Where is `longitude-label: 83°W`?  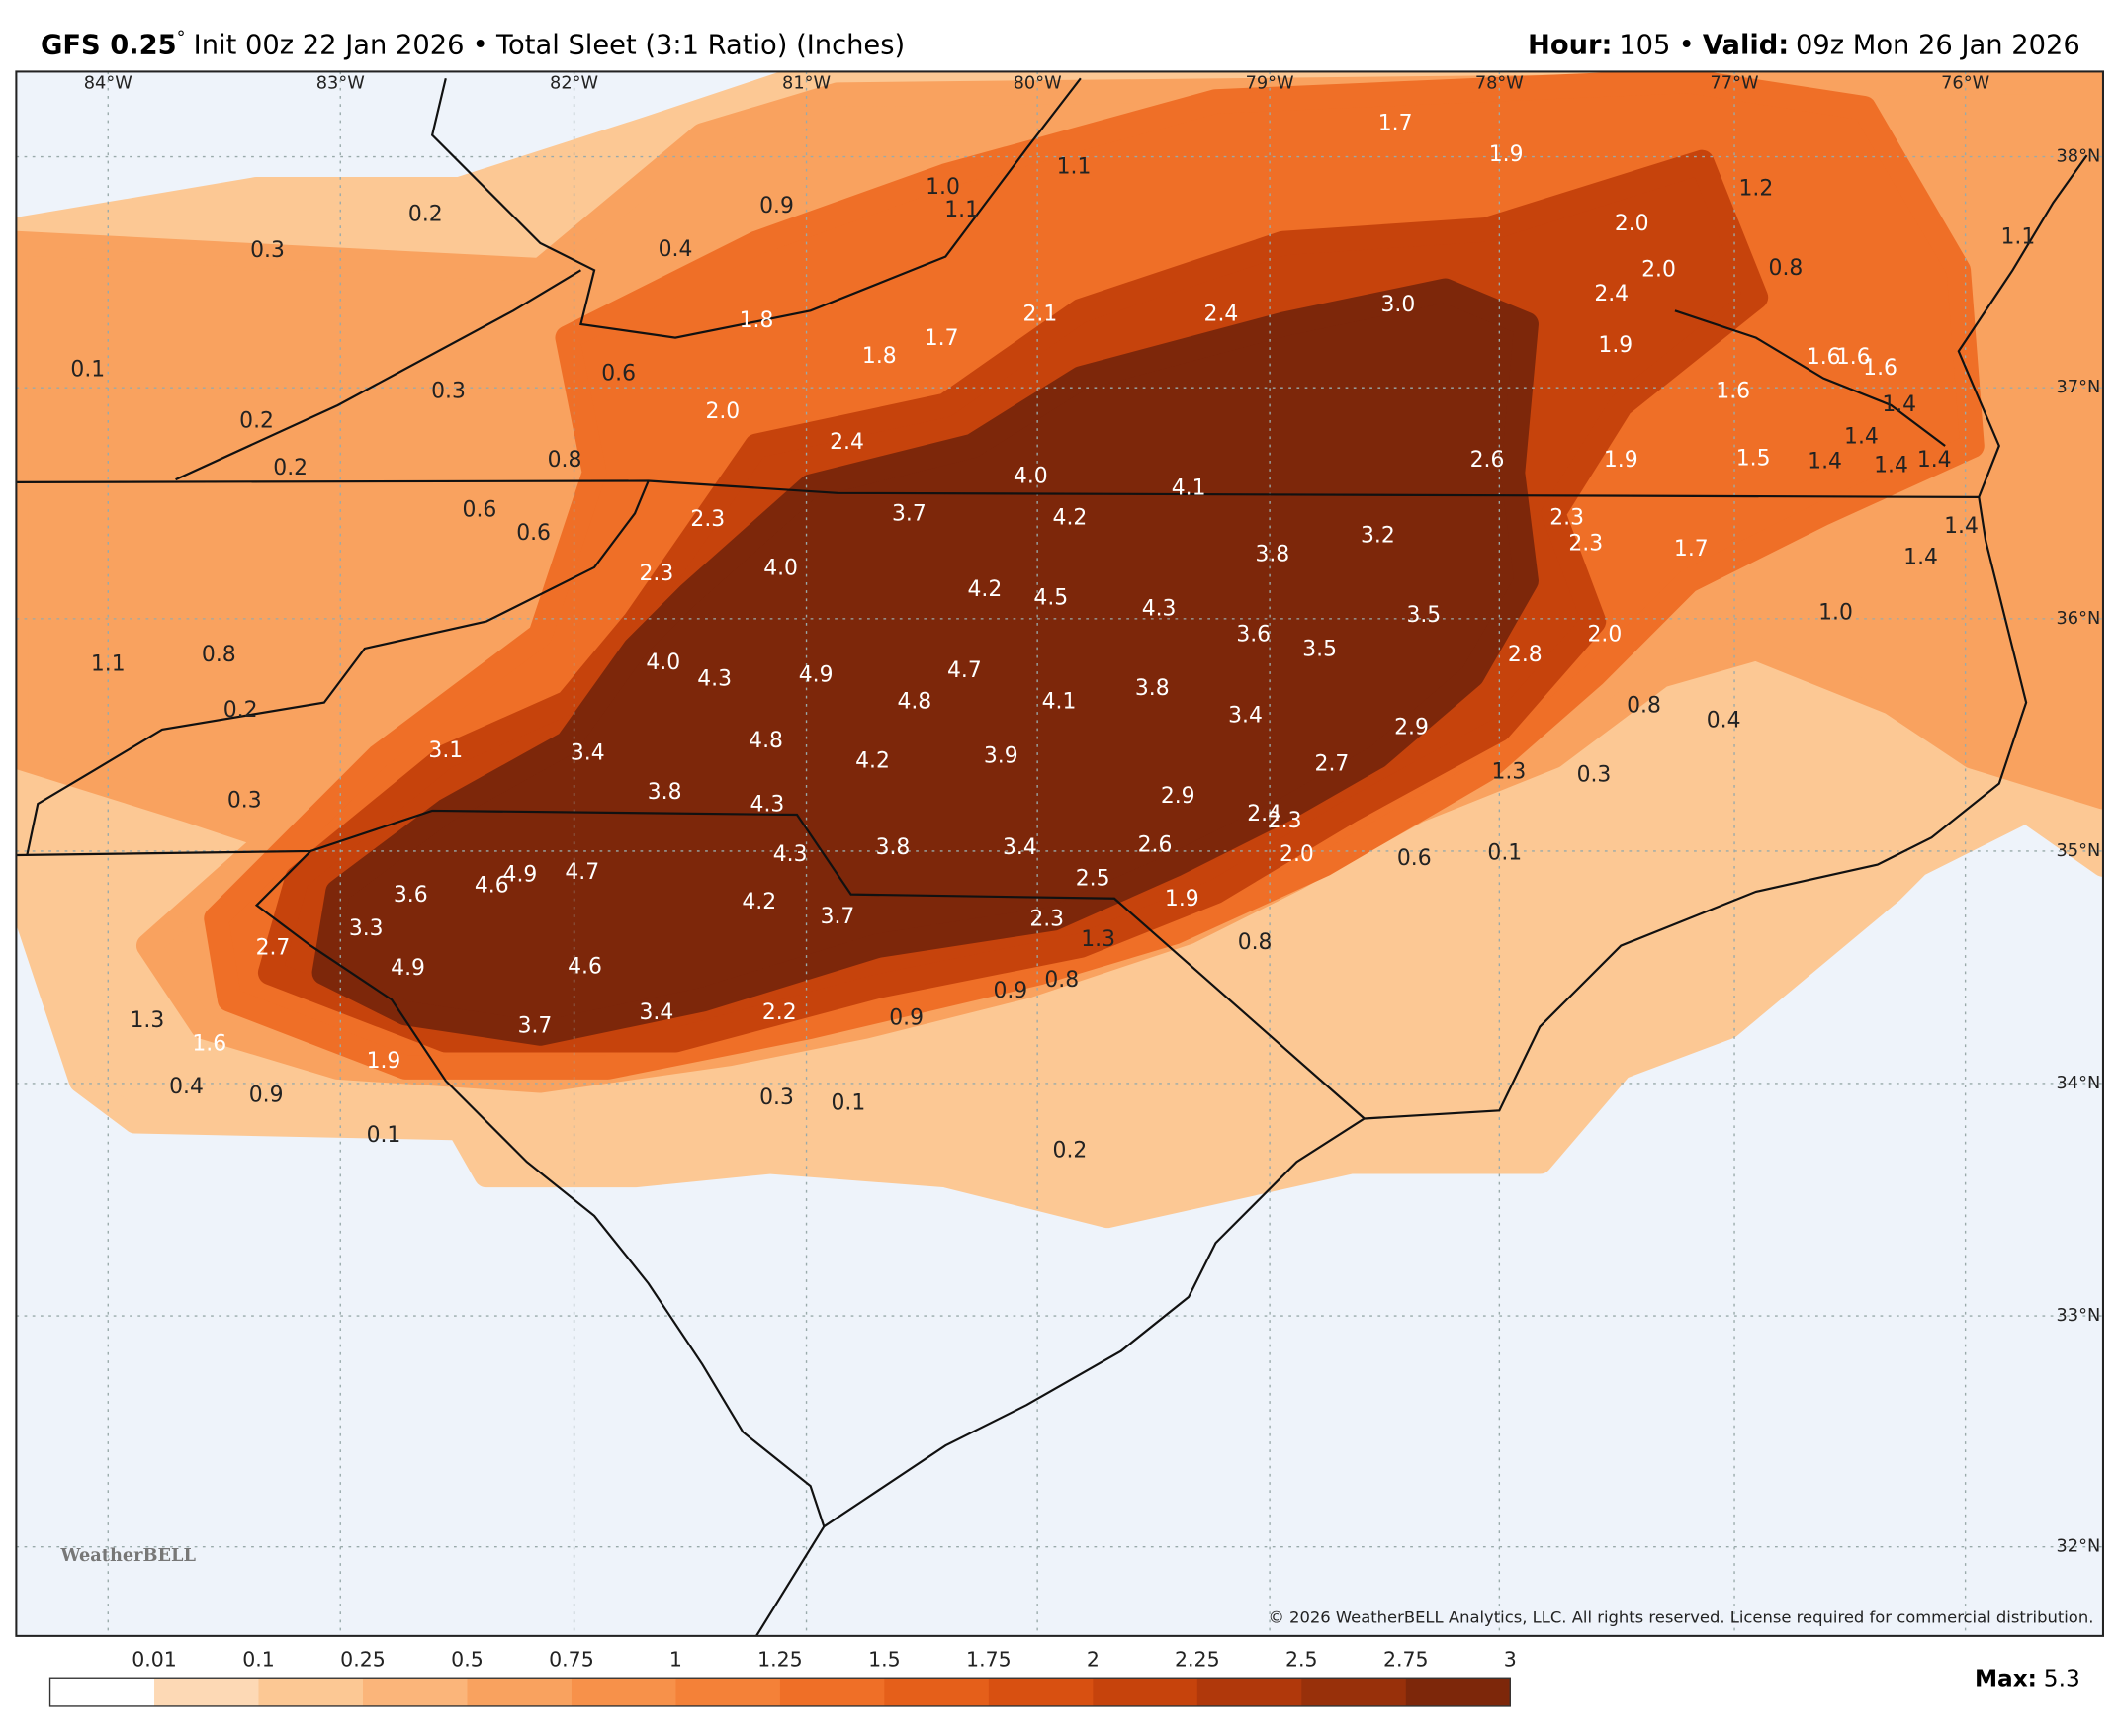 longitude-label: 83°W is located at coordinates (340, 84).